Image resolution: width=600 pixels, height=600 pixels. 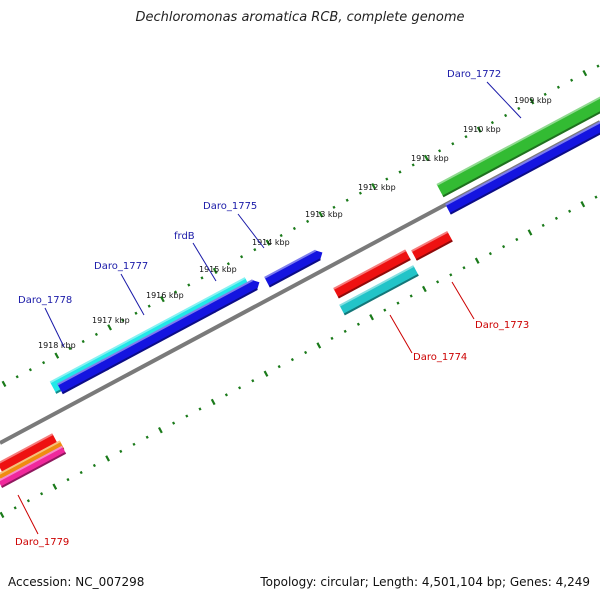 What do you see at coordinates (45, 300) in the screenshot?
I see `gene-label-forward: Daro_1778` at bounding box center [45, 300].